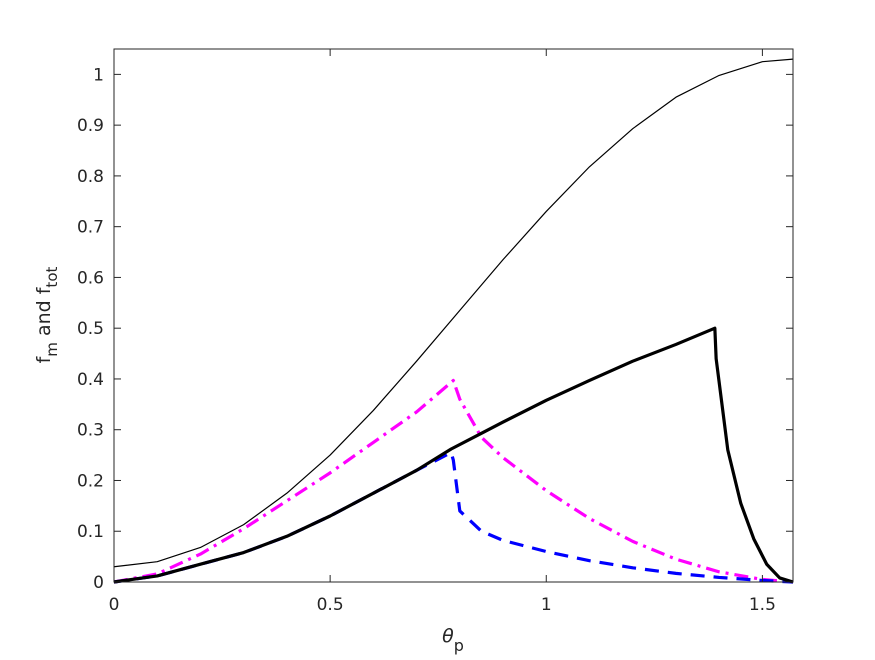 The image size is (875, 660). Describe the element at coordinates (90, 126) in the screenshot. I see `y-tick-label: 0.9` at that location.